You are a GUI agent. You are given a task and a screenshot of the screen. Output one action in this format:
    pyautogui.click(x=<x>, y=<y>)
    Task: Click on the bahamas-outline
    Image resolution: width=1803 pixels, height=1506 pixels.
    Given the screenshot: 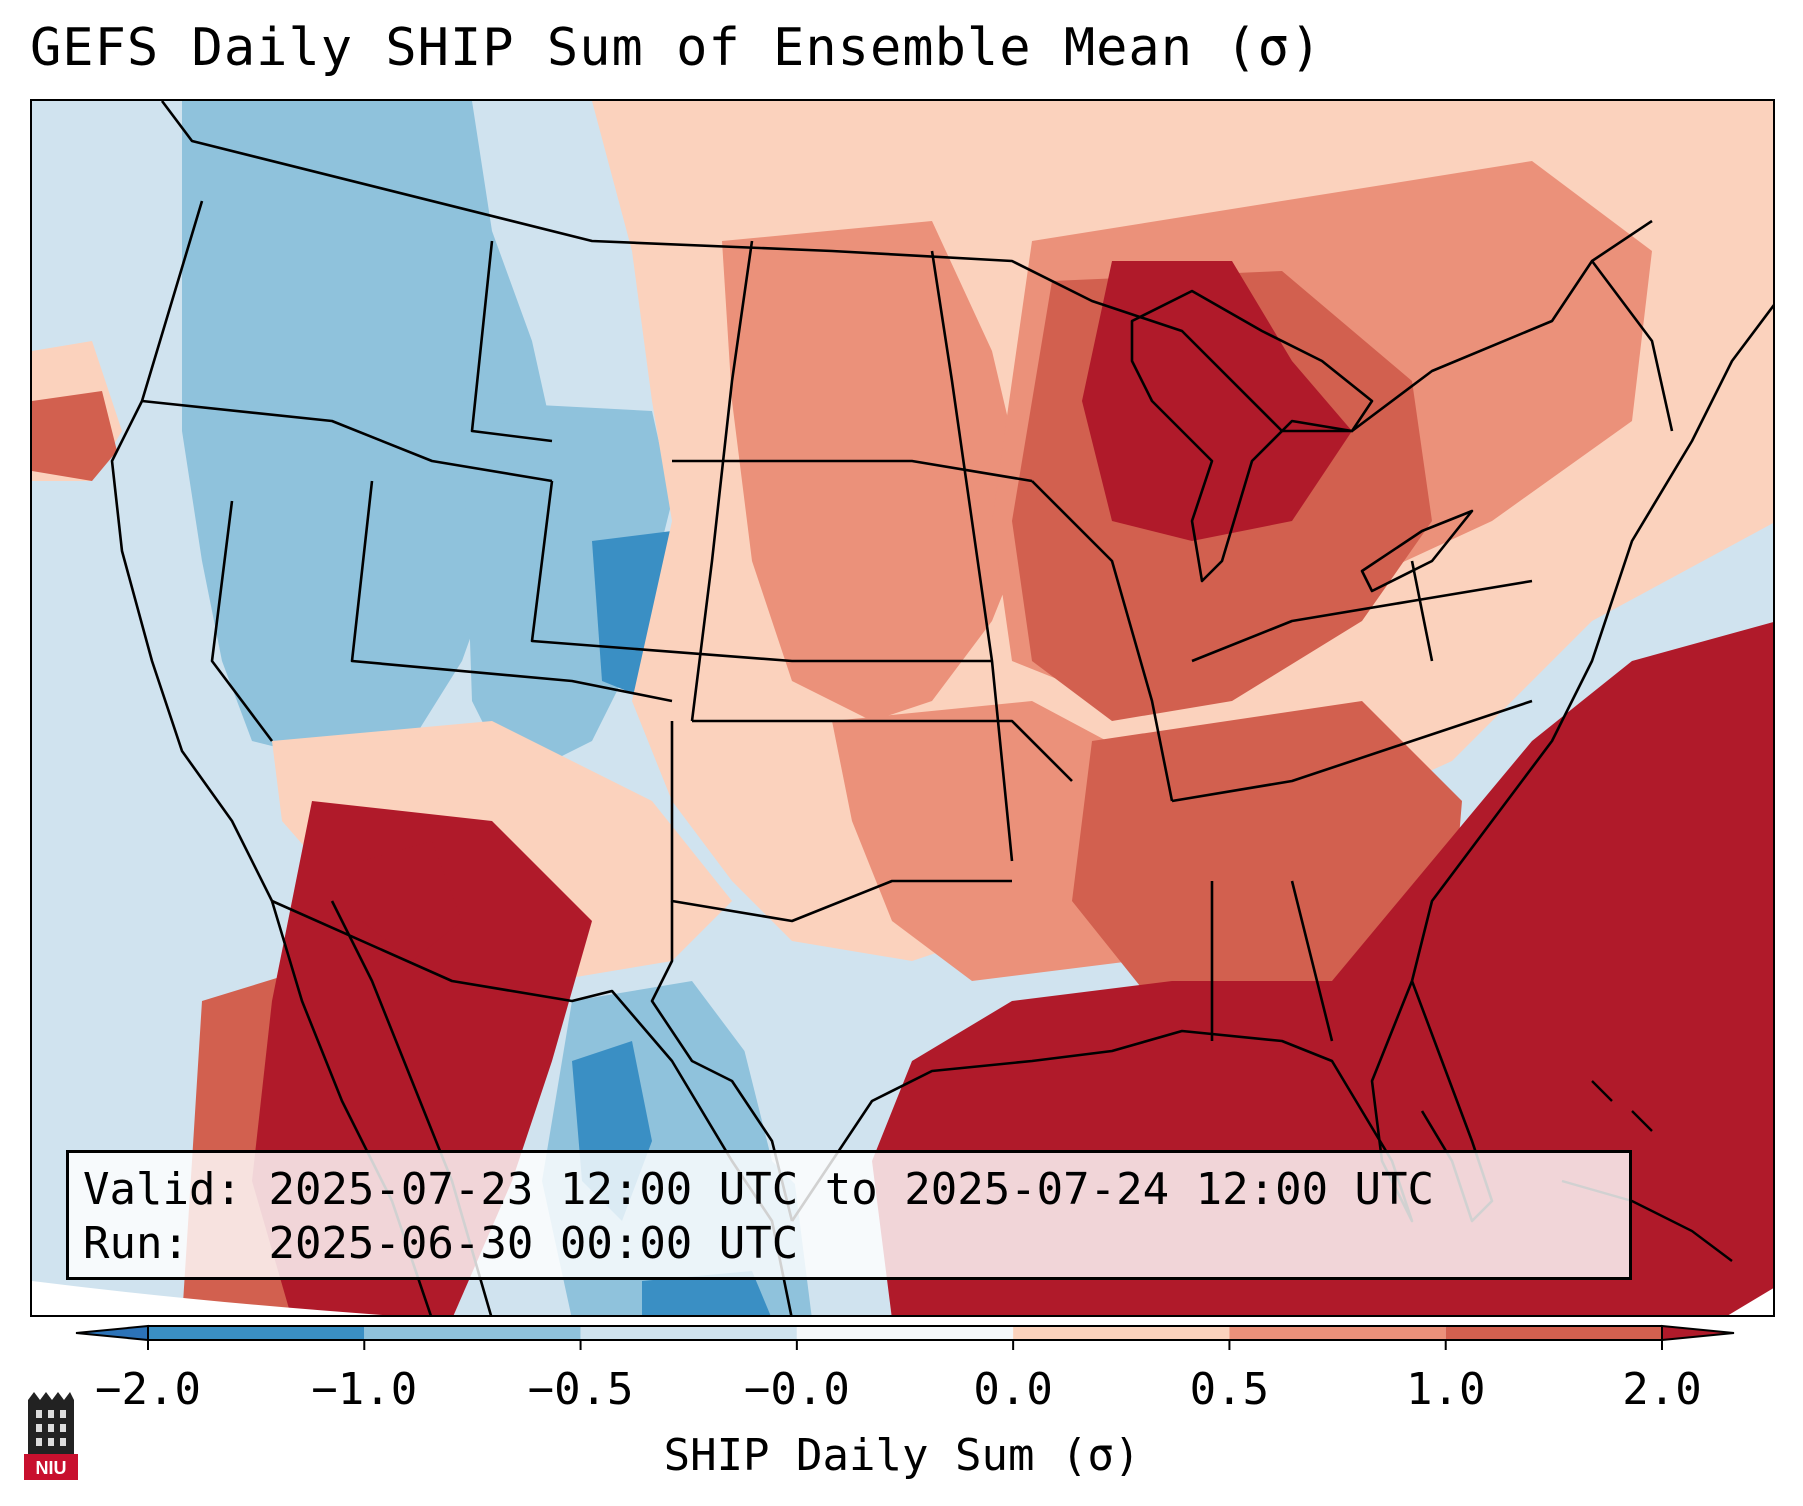 What is the action you would take?
    pyautogui.click(x=1622, y=1106)
    